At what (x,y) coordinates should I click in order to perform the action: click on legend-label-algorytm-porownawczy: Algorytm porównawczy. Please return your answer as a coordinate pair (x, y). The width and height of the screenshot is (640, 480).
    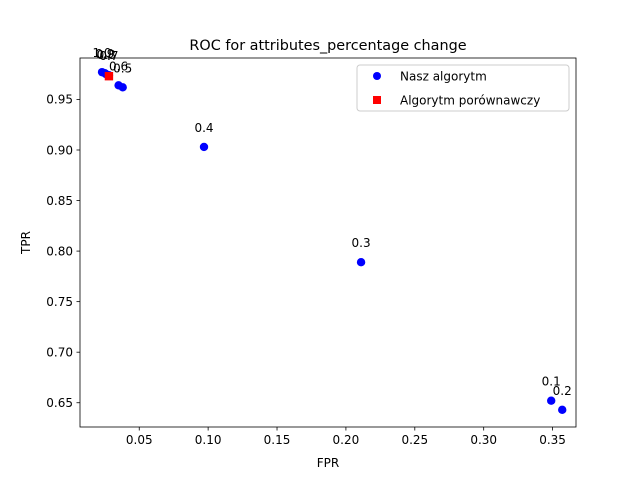
    Looking at the image, I should click on (470, 101).